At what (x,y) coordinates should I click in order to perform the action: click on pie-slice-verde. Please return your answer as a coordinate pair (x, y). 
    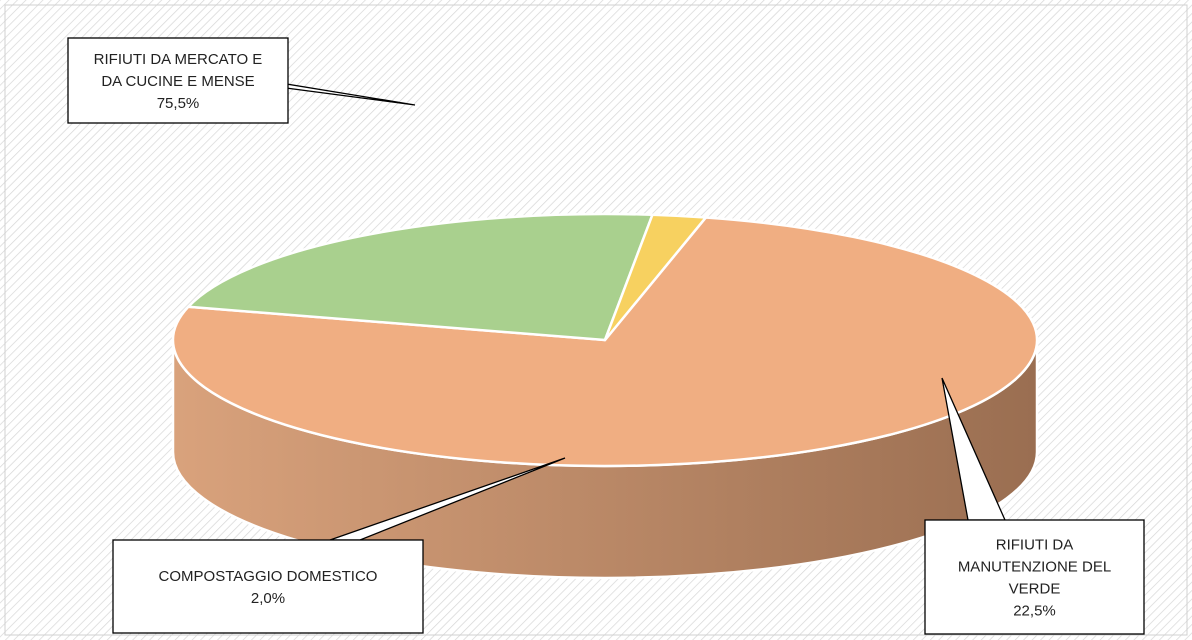
    Looking at the image, I should click on (420, 277).